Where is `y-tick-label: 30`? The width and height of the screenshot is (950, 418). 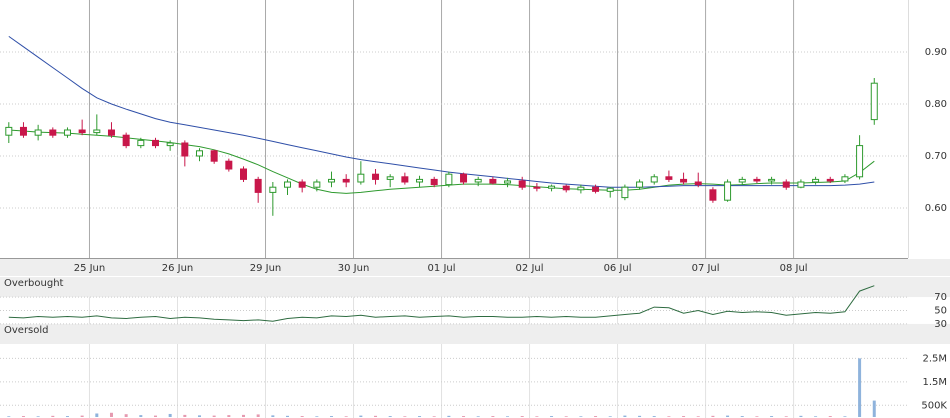
y-tick-label: 30 is located at coordinates (940, 324).